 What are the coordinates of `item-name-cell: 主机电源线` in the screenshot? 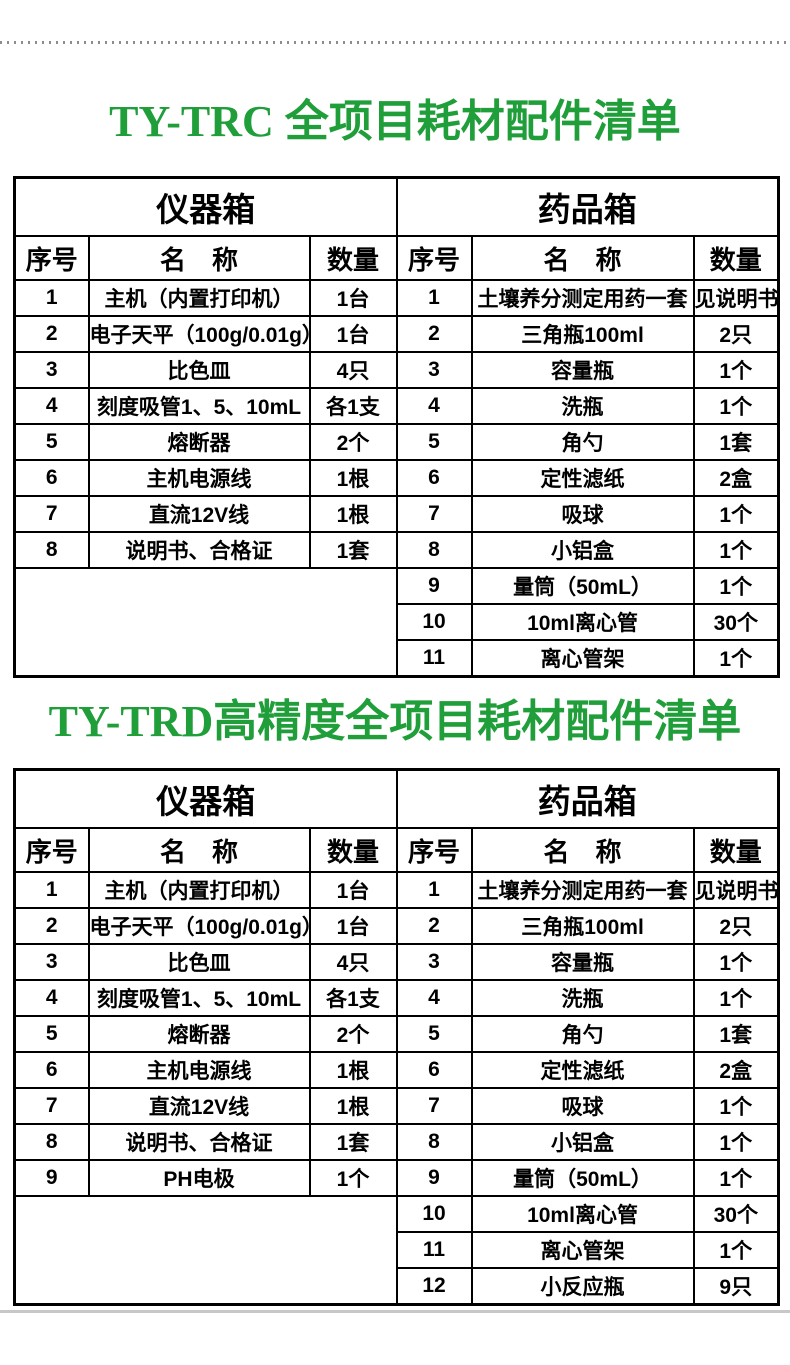 It's located at (199, 478).